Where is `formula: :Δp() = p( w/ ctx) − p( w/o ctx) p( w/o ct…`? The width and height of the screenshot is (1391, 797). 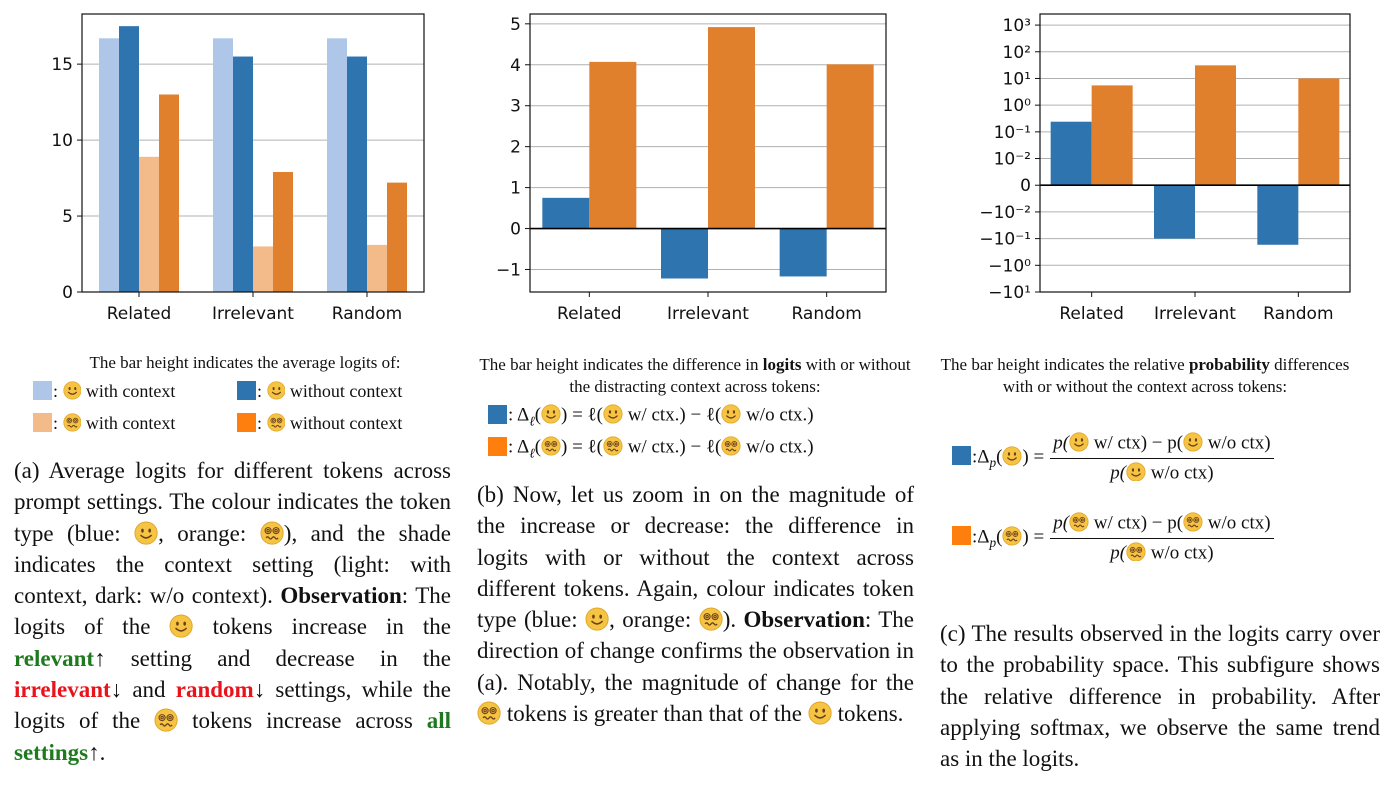
formula: :Δp() = p( w/ ctx) − p( w/o ctx) p( w/o ct… is located at coordinates (1113, 538).